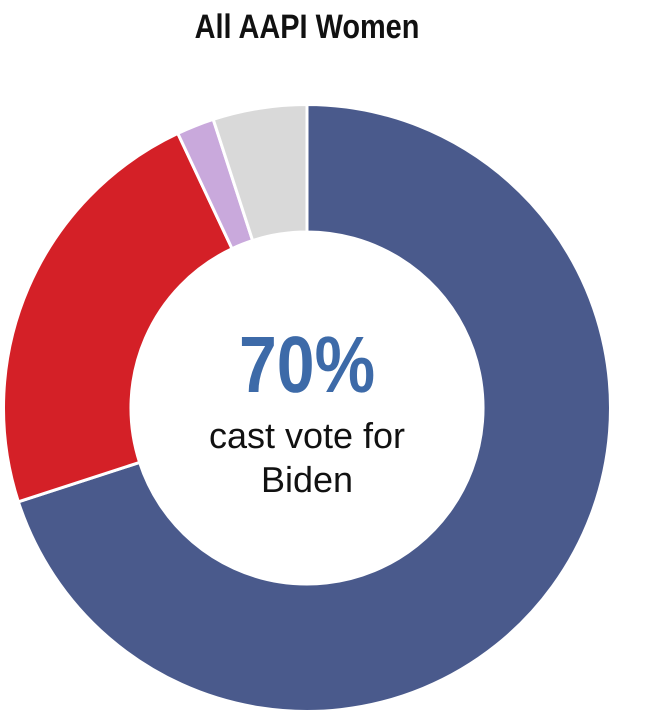 This screenshot has width=669, height=717. Describe the element at coordinates (307, 458) in the screenshot. I see `text: cast vote for Biden` at that location.